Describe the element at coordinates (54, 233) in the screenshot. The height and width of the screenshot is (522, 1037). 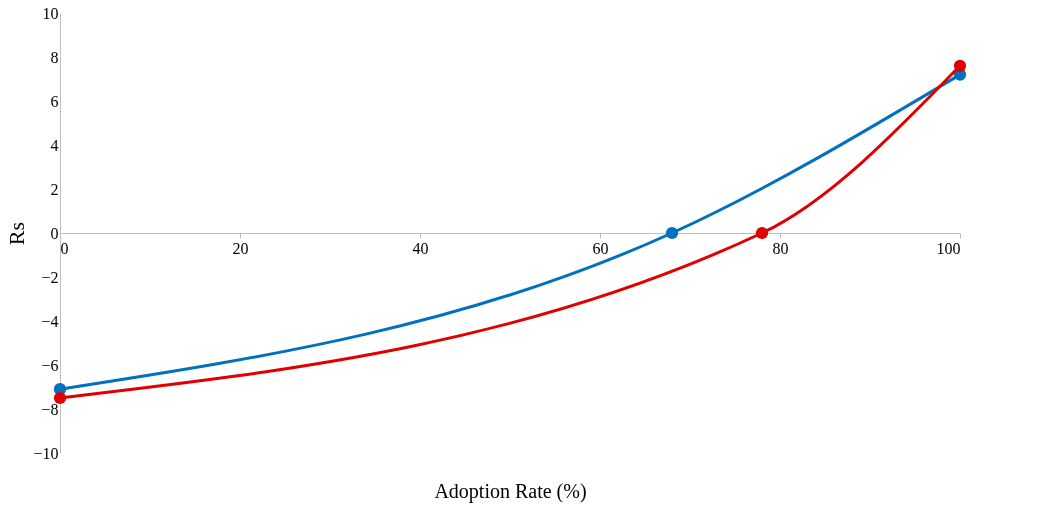
I see `y-tick-label: 0` at that location.